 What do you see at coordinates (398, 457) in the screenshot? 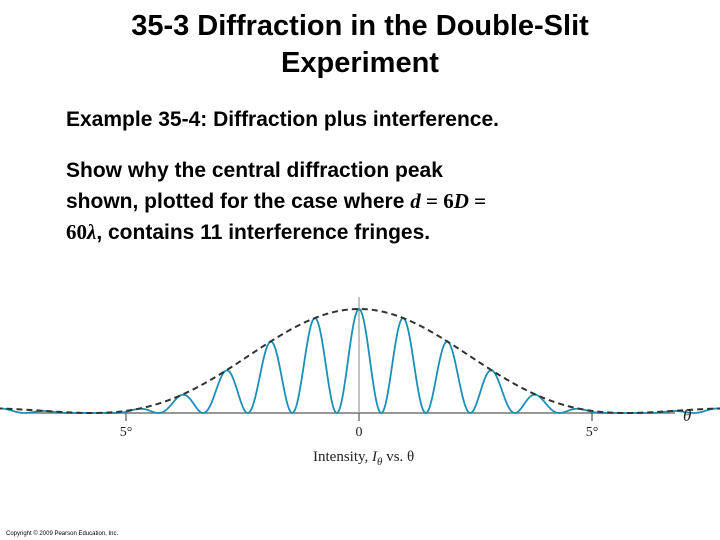
I see `x-label-suffix: vs. θ` at bounding box center [398, 457].